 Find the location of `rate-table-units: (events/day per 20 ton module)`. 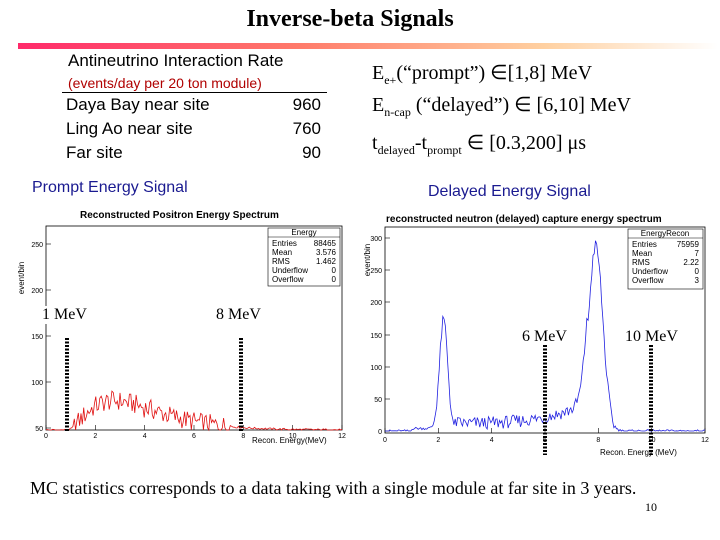

rate-table-units: (events/day per 20 ton module) is located at coordinates (165, 83).